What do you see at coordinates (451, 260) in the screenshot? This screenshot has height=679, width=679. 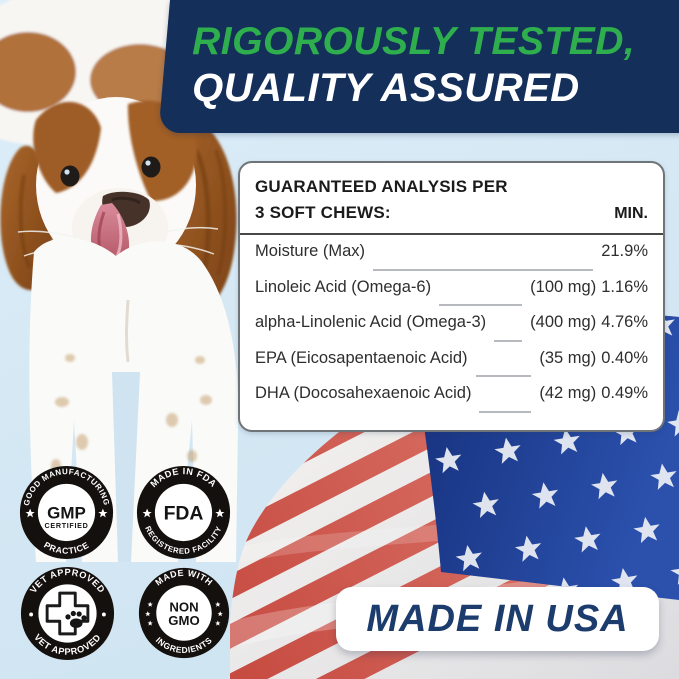 I see `analysis-row: Moisture (Max) 21.9%` at bounding box center [451, 260].